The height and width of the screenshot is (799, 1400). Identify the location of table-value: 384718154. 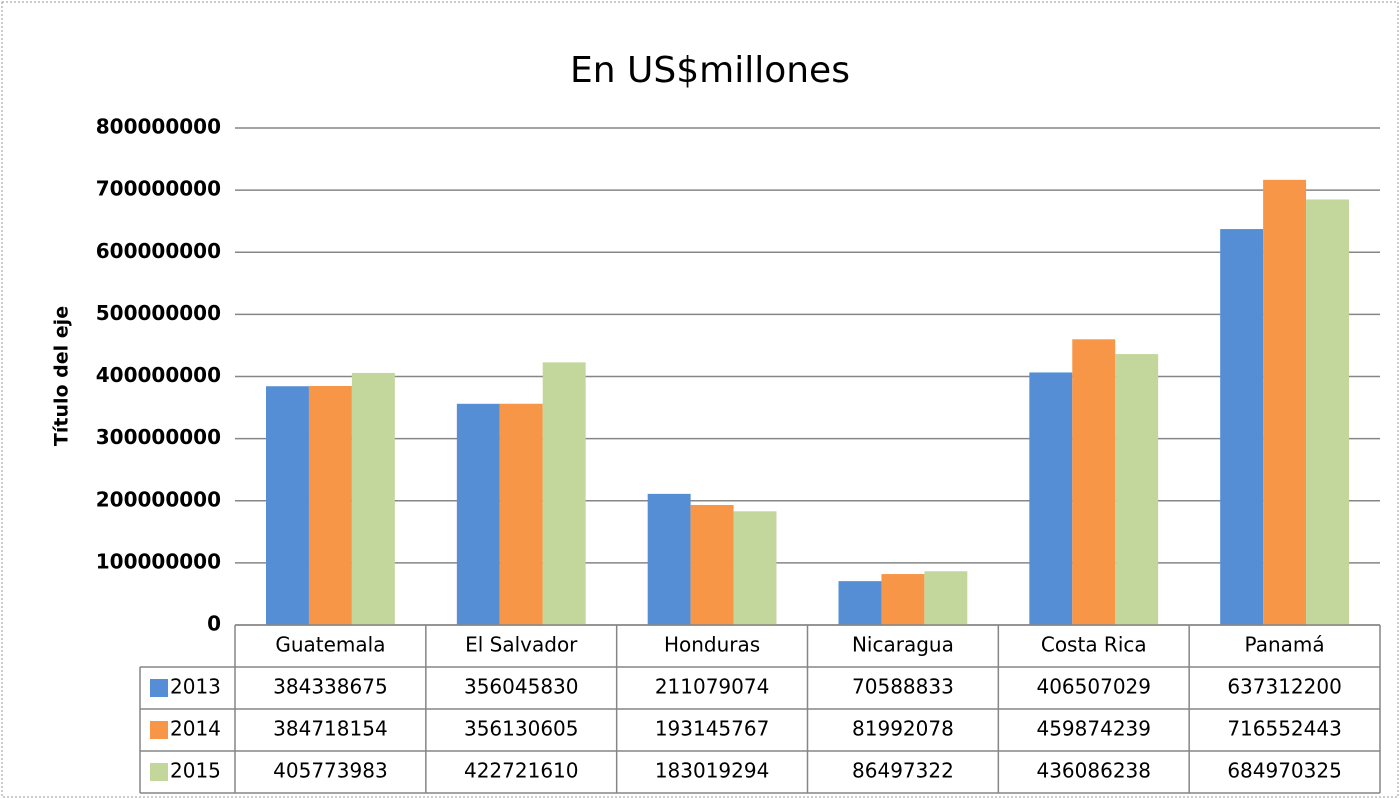
(330, 729).